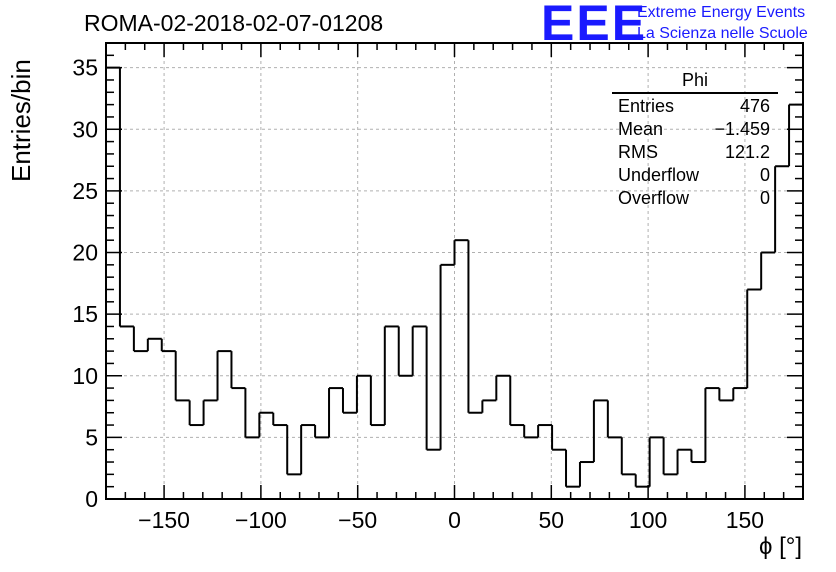  I want to click on stats-row-overflow: Overflow 0, so click(695, 198).